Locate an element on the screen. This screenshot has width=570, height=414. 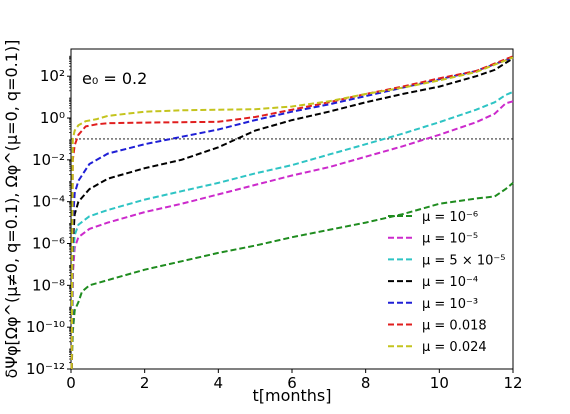
y-tick-label: 10² is located at coordinates (52, 76).